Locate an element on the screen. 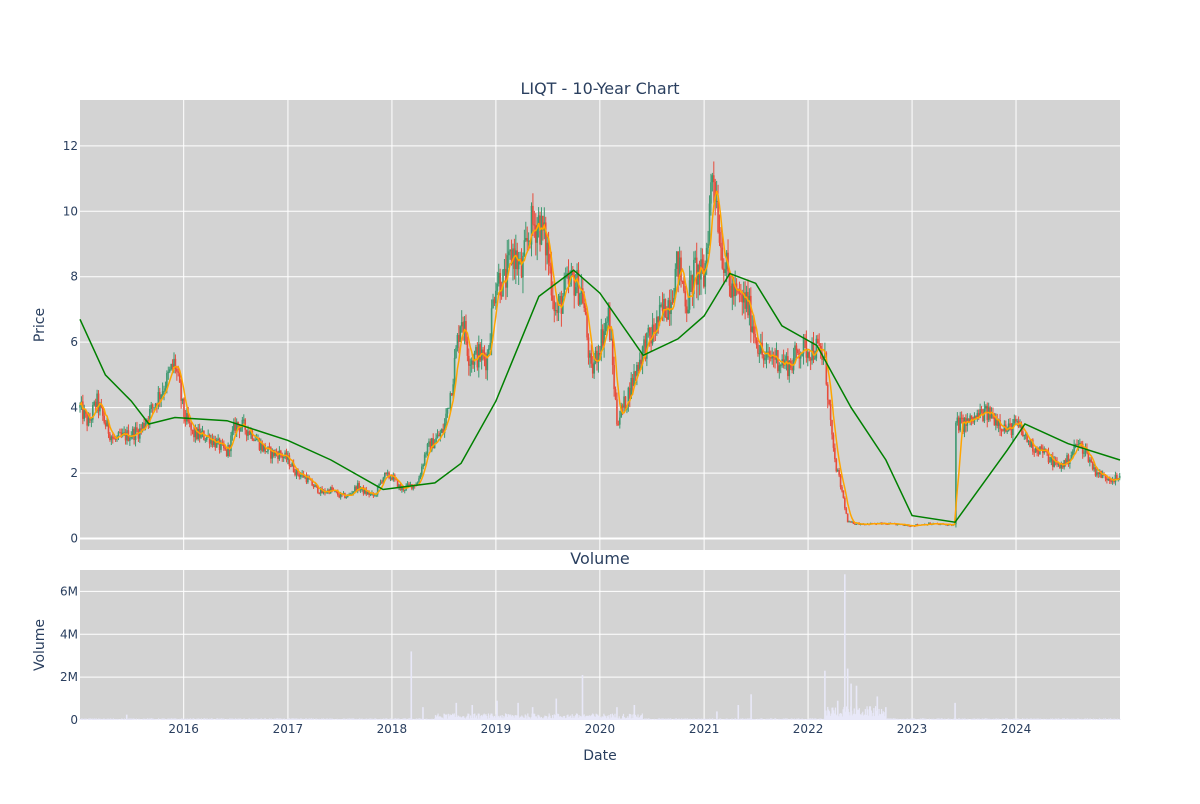  price-y-tick-label: 8 is located at coordinates (74, 277).